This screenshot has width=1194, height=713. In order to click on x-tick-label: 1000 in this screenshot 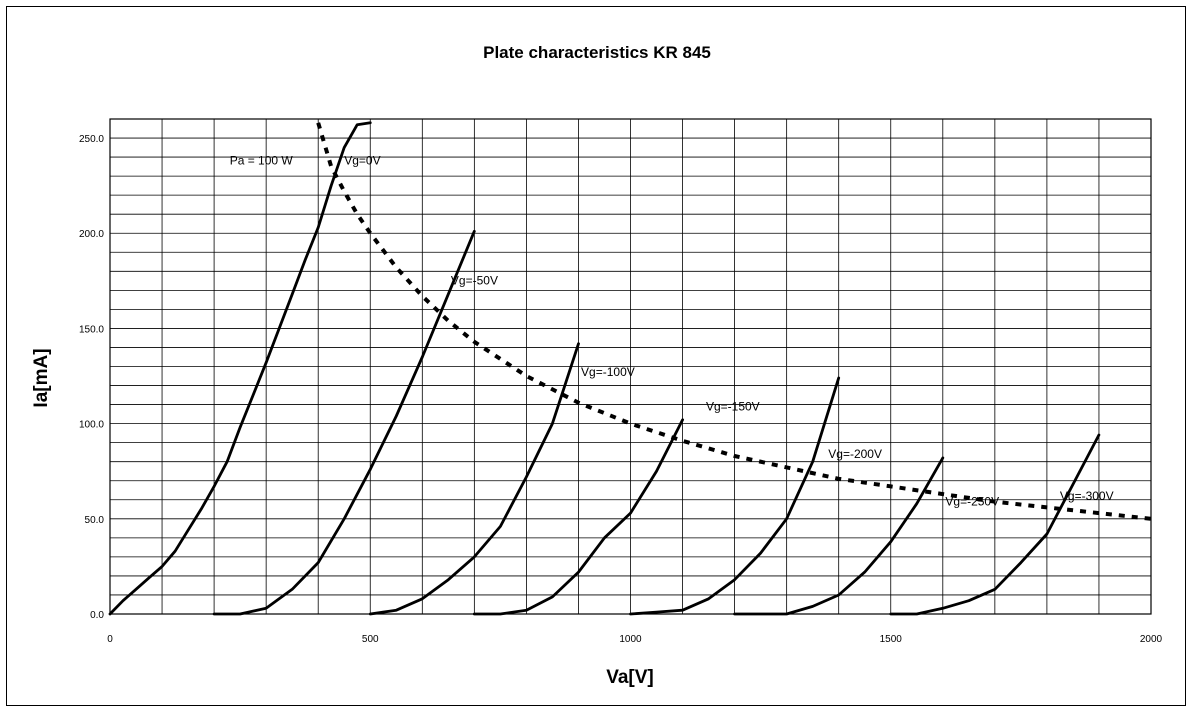, I will do `click(630, 639)`.